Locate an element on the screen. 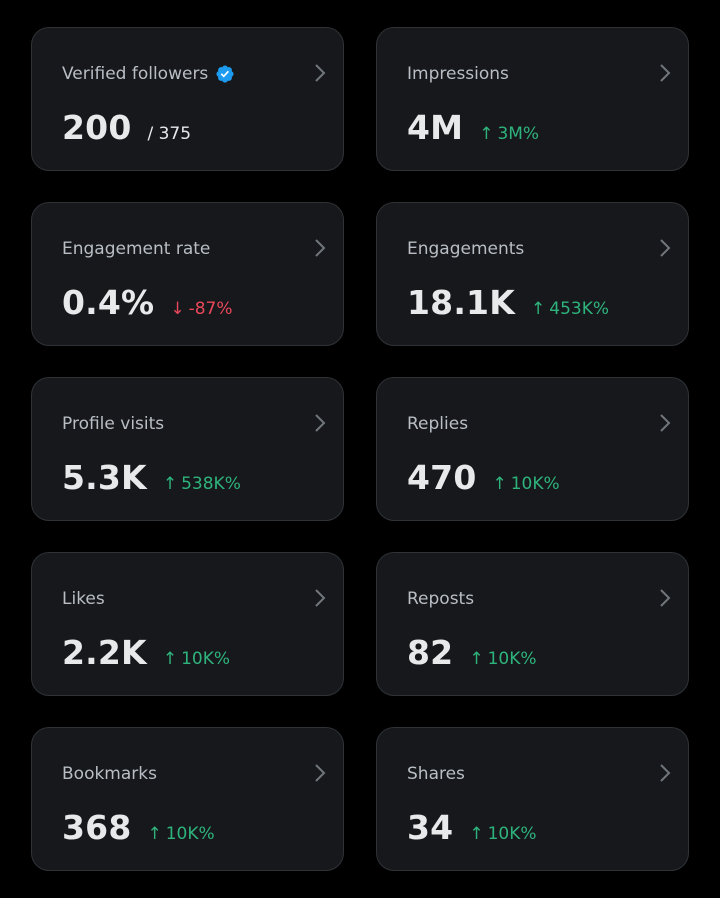 The height and width of the screenshot is (898, 720). stat-label-wrap: Reposts is located at coordinates (440, 599).